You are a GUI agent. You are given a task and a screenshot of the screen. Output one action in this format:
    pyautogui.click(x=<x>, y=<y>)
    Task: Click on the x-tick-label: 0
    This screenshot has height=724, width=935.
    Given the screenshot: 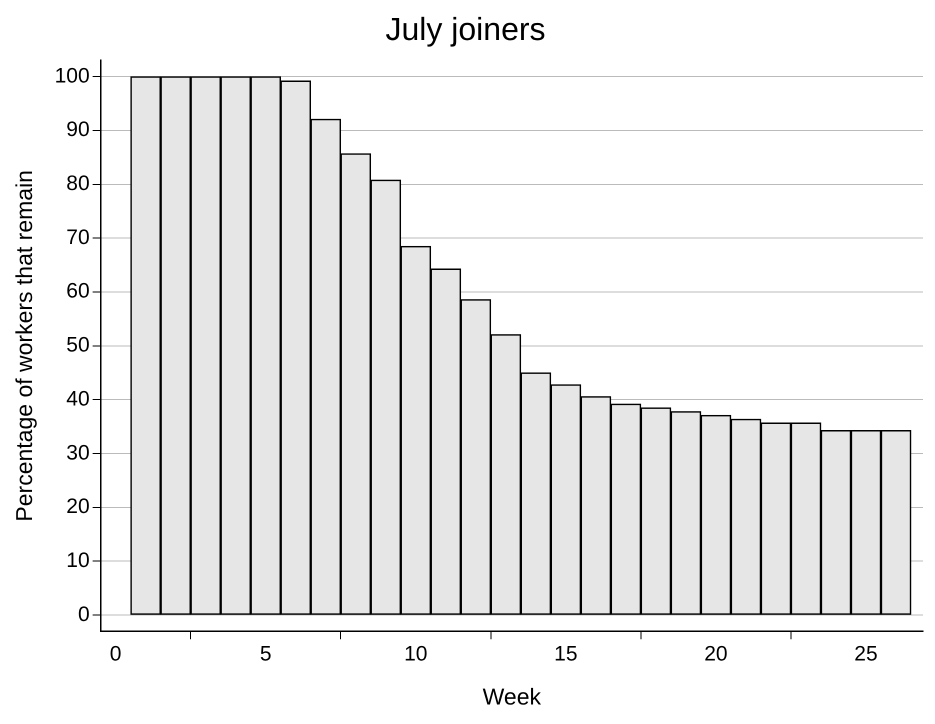 What is the action you would take?
    pyautogui.click(x=116, y=654)
    